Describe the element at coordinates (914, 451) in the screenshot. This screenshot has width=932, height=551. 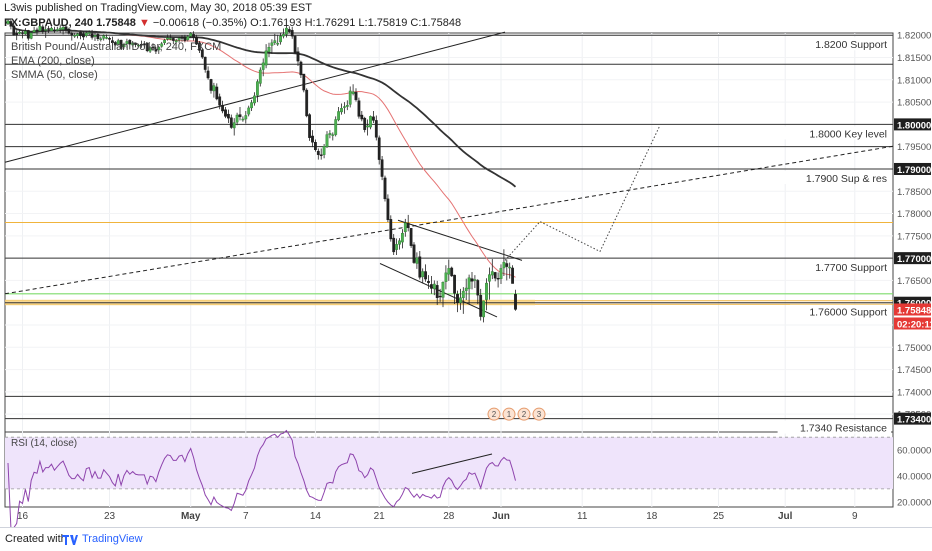
I see `rsi-tick: 60.0000` at that location.